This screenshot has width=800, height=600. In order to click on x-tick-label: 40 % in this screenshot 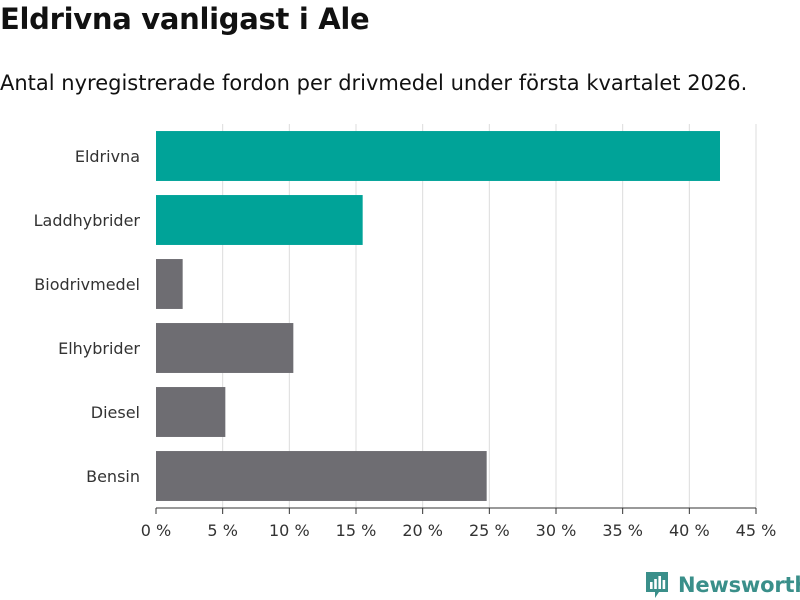, I will do `click(689, 530)`.